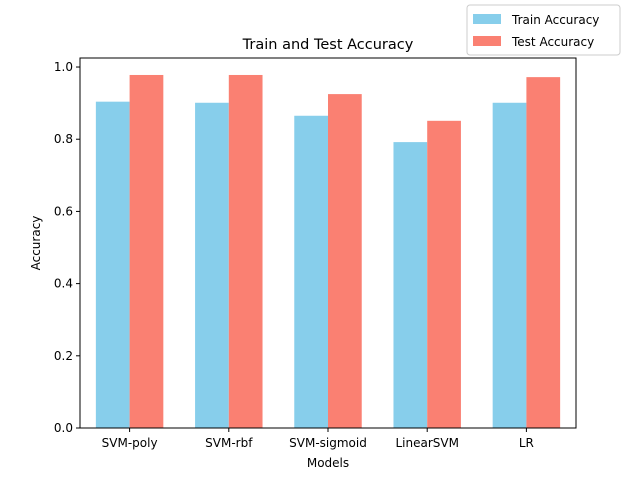 The image size is (640, 480). What do you see at coordinates (36, 243) in the screenshot?
I see `y-axis-label: Accuracy` at bounding box center [36, 243].